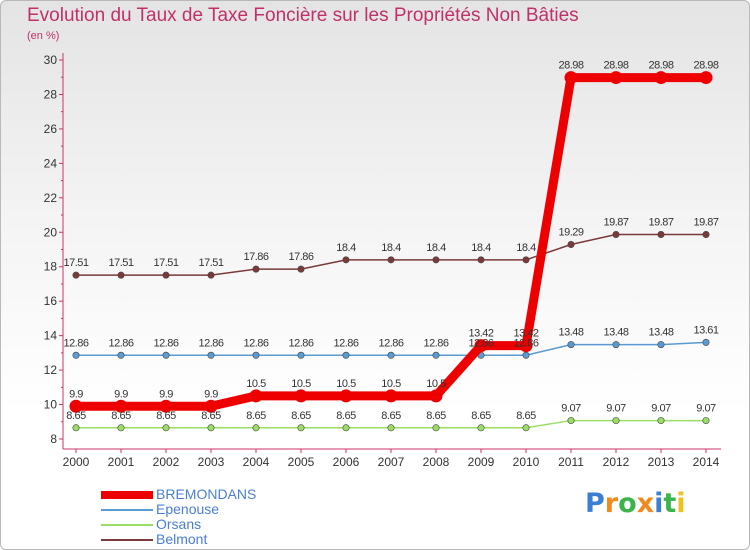 The width and height of the screenshot is (750, 550). Describe the element at coordinates (391, 462) in the screenshot. I see `x-tick-label: 2007` at that location.